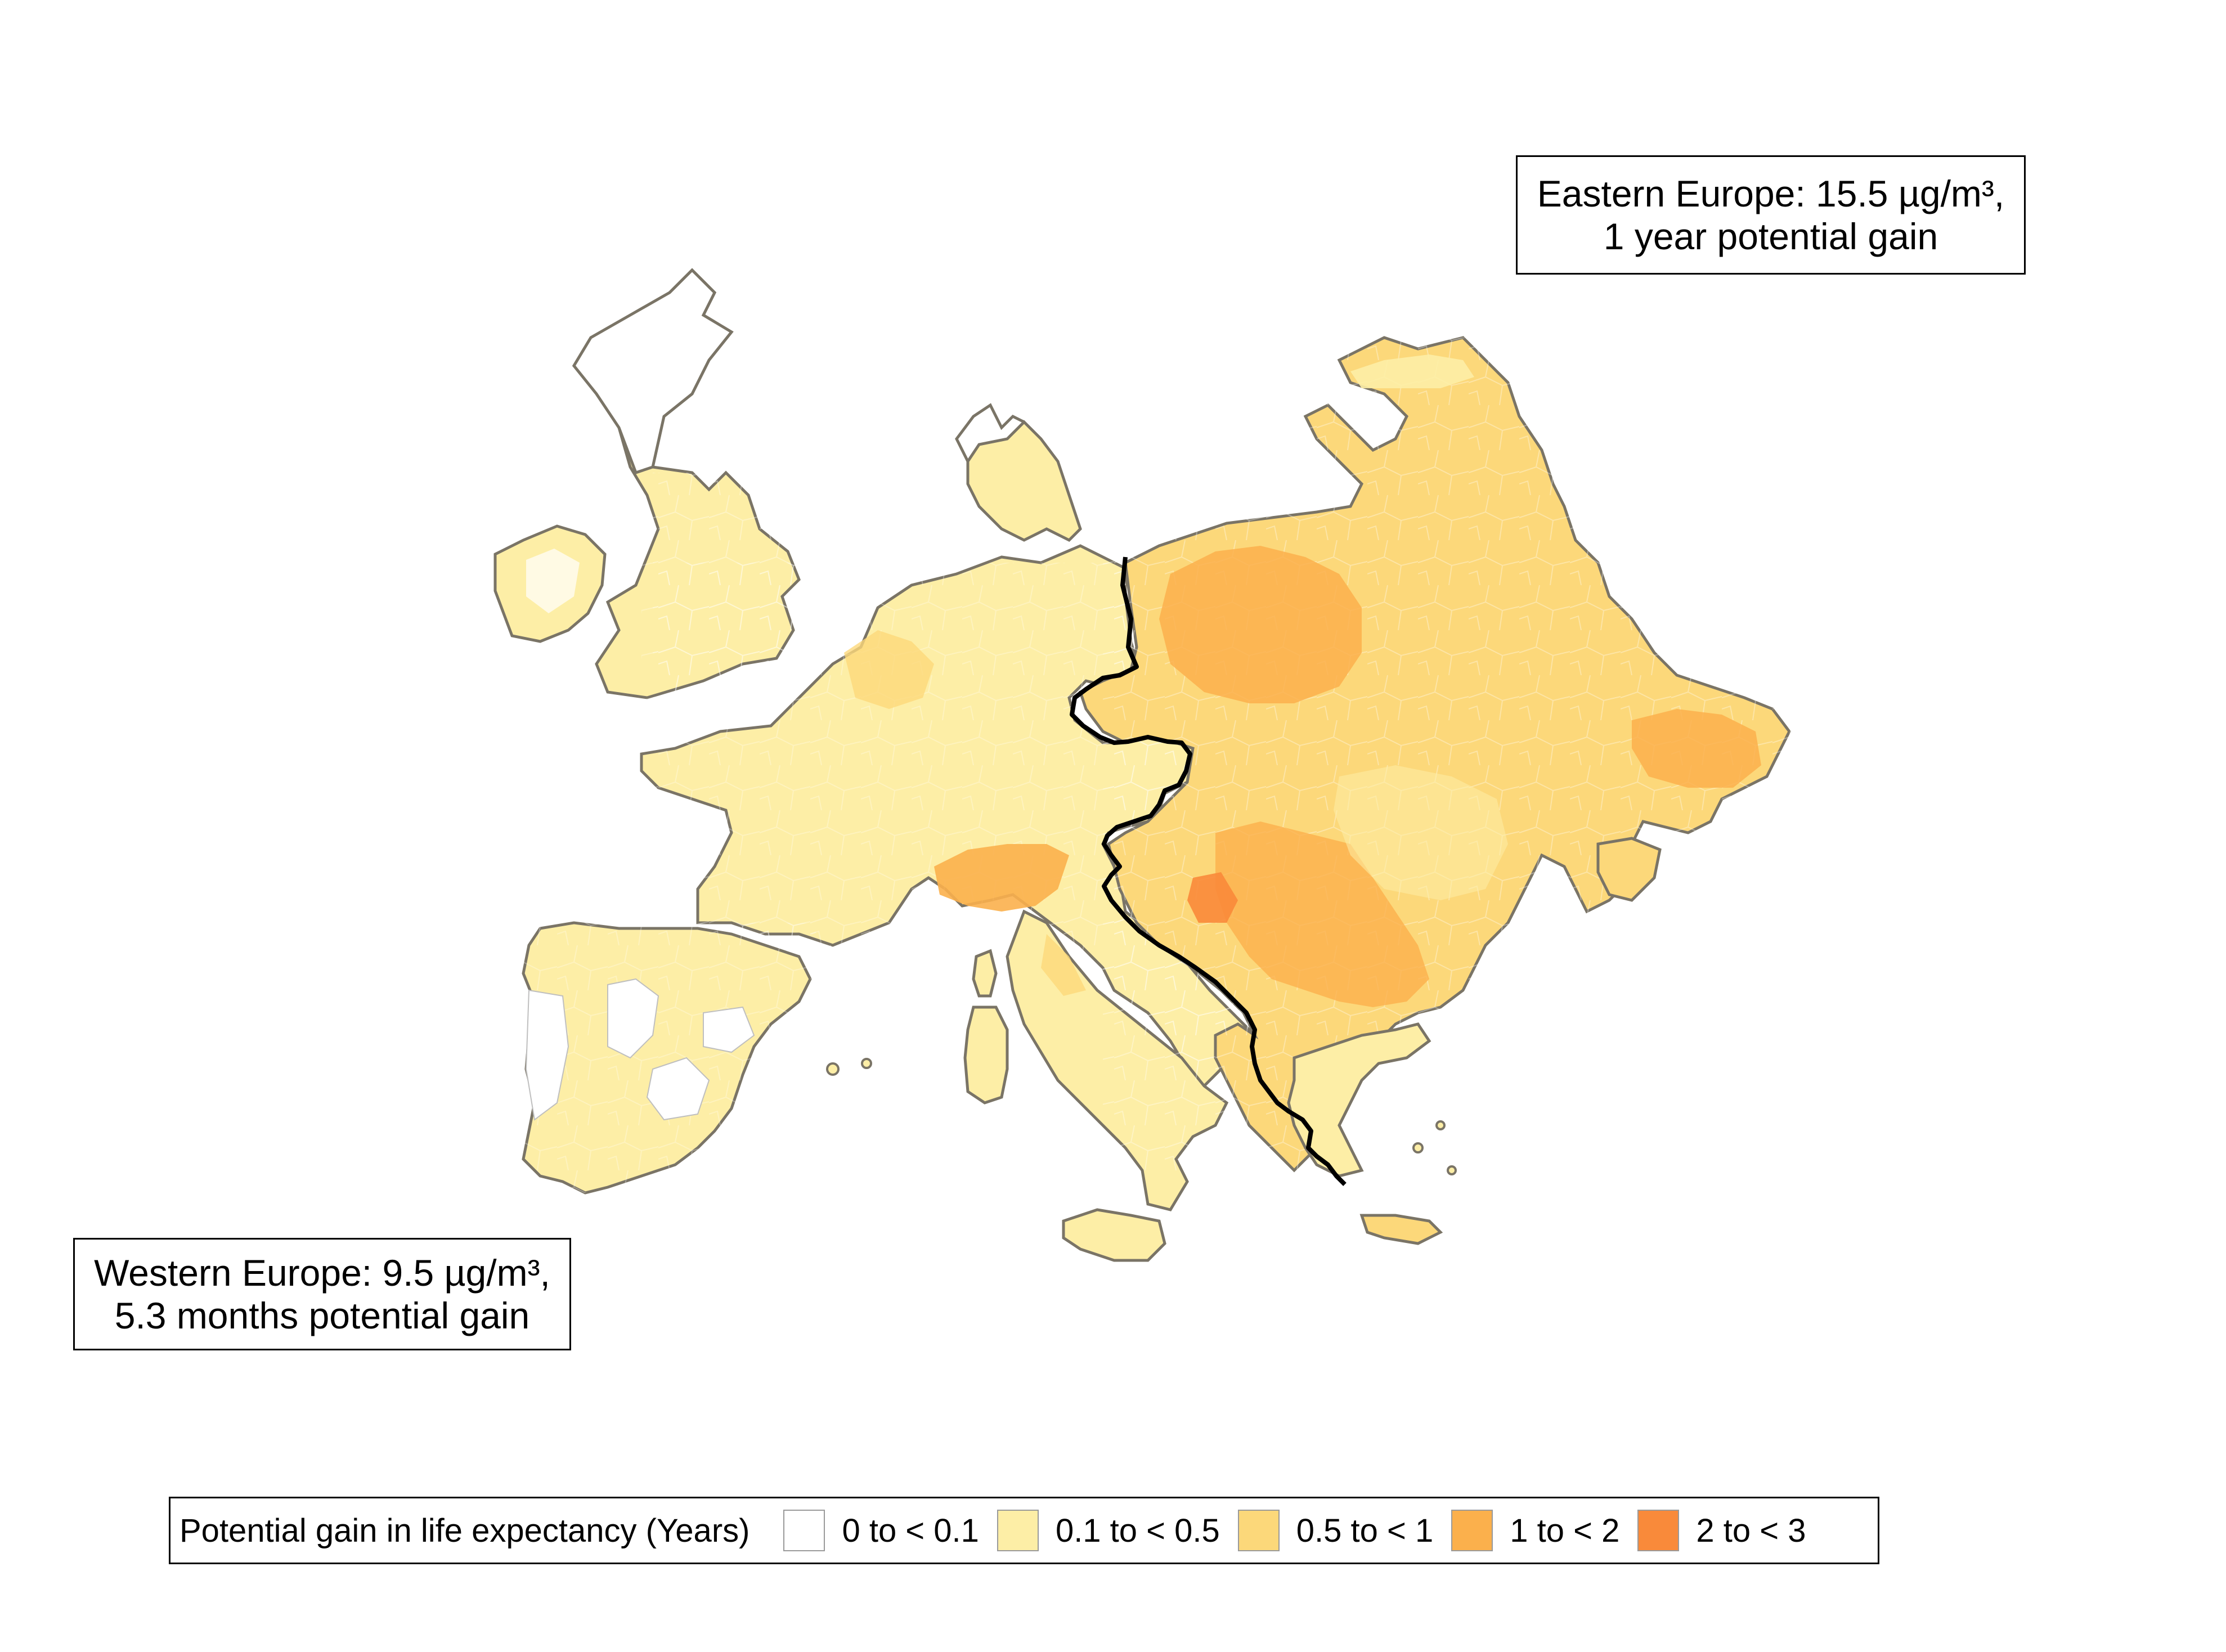  I want to click on legend-item-4: 2 to < 3, so click(1721, 1530).